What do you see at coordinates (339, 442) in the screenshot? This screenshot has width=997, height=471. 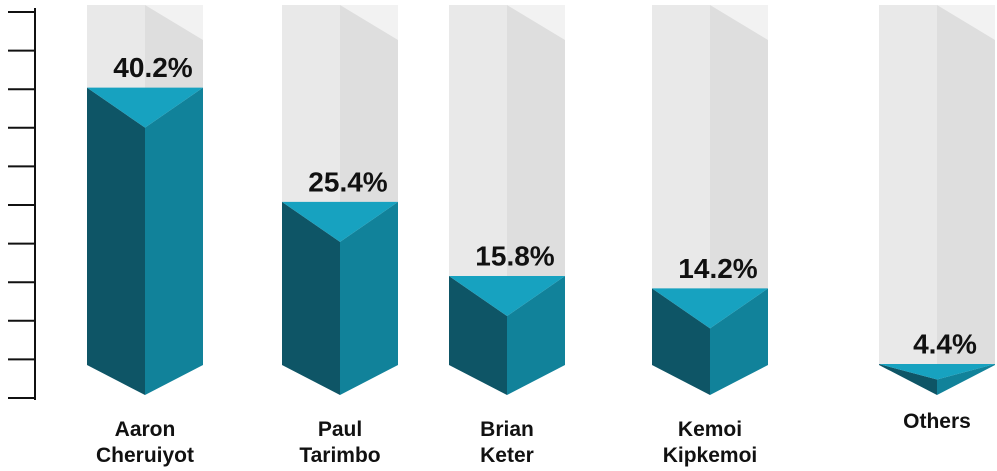 I see `x-tick-label: Paul Tarimbo` at bounding box center [339, 442].